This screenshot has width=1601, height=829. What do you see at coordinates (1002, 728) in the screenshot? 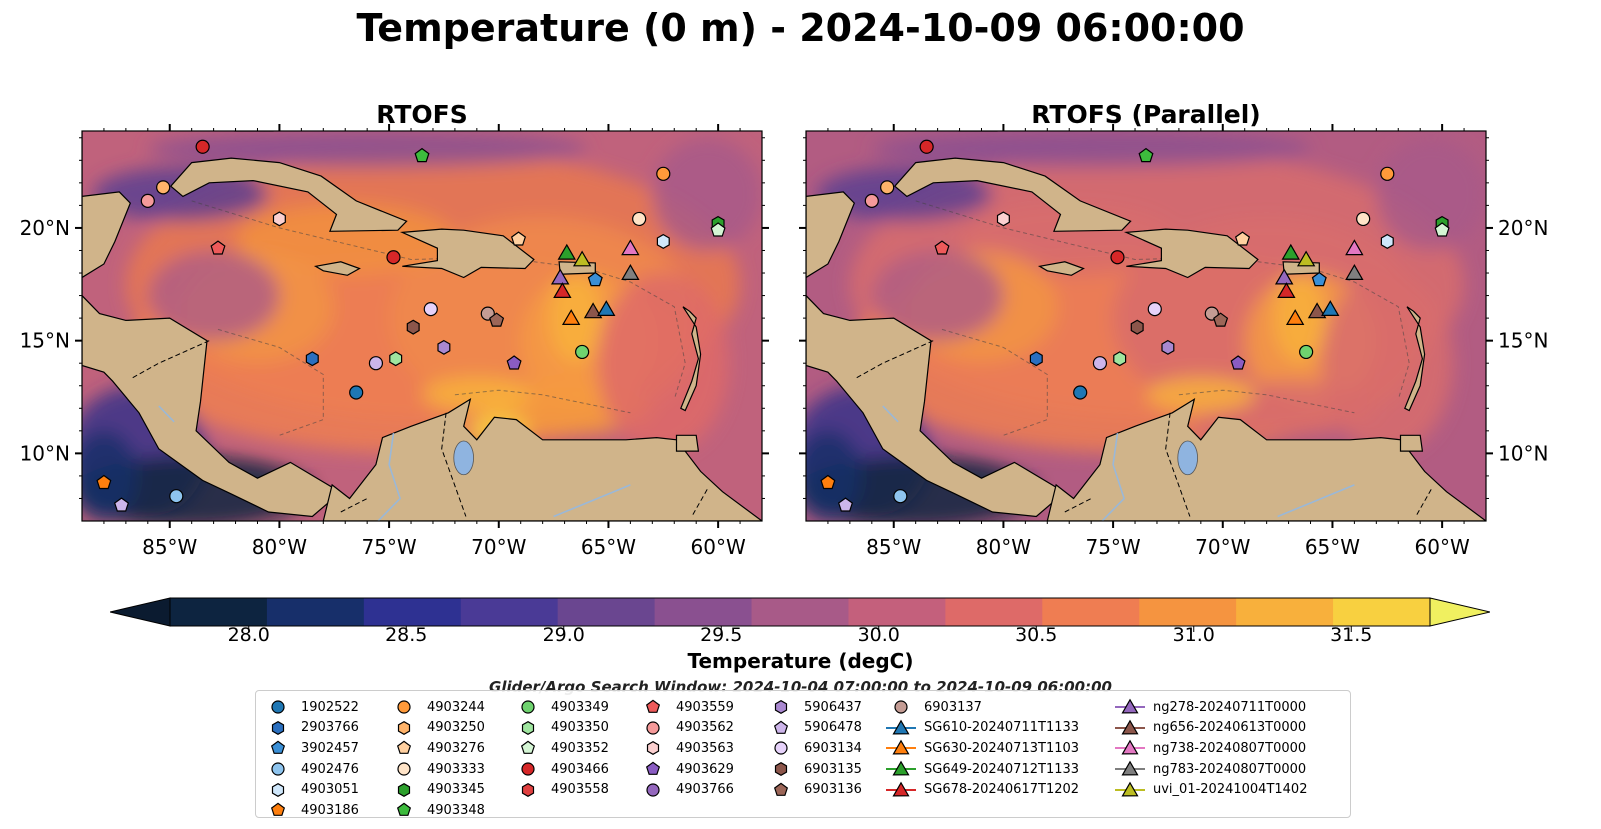
I see `legend-label: SG610-20240711T1133` at bounding box center [1002, 728].